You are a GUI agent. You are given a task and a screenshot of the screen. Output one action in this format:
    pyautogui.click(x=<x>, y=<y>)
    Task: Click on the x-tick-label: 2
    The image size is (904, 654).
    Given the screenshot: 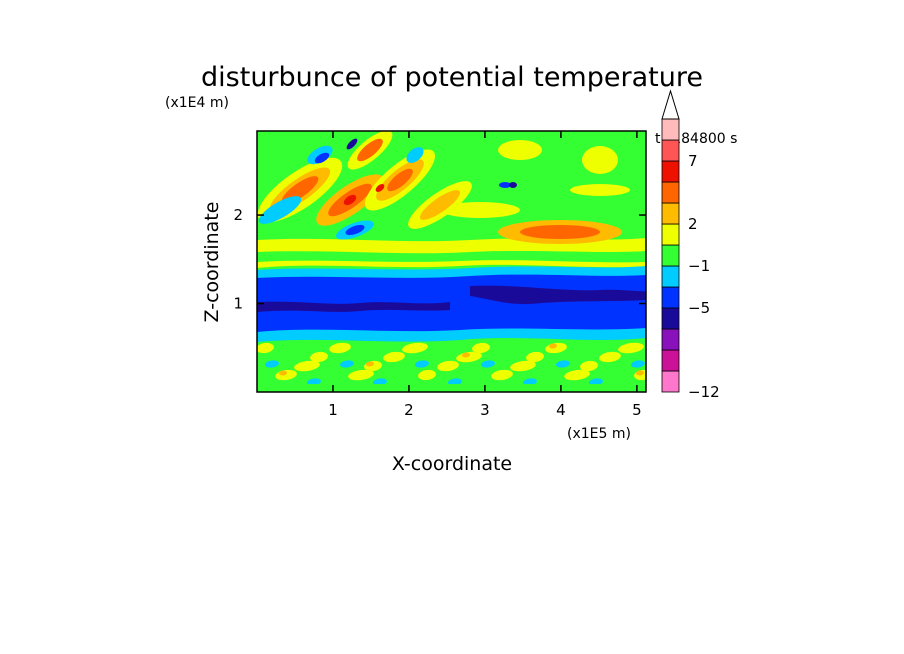 What is the action you would take?
    pyautogui.click(x=409, y=410)
    